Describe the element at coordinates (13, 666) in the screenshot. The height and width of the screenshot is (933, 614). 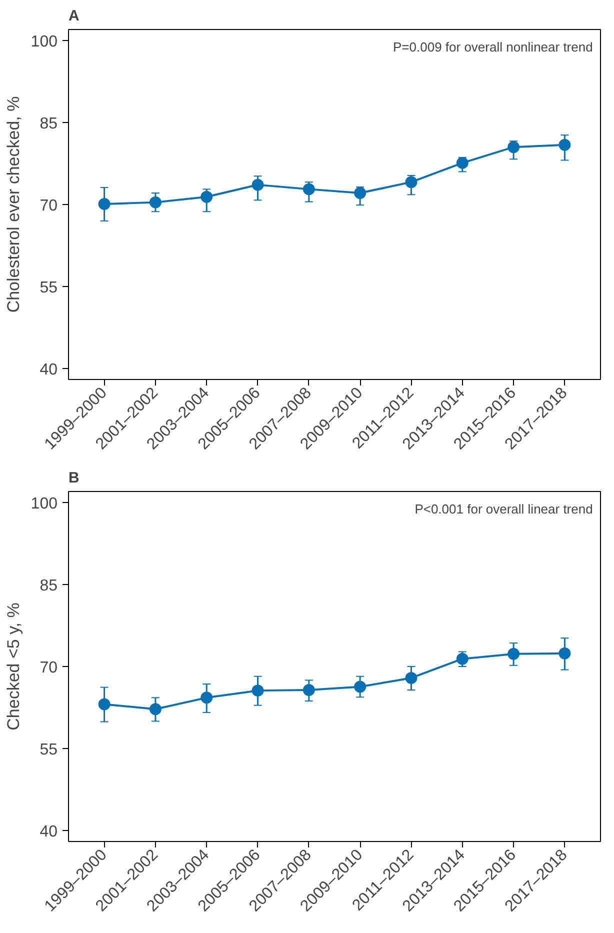
I see `y-axis-title: Checked <5 y, %` at that location.